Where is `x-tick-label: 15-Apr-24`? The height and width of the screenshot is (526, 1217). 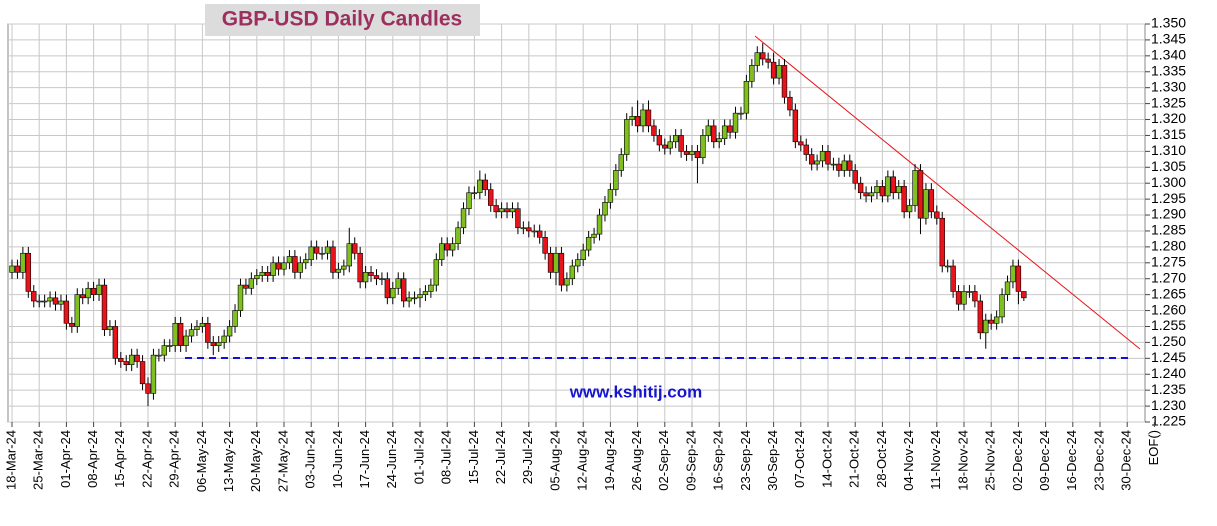
x-tick-label: 15-Apr-24 is located at coordinates (119, 459).